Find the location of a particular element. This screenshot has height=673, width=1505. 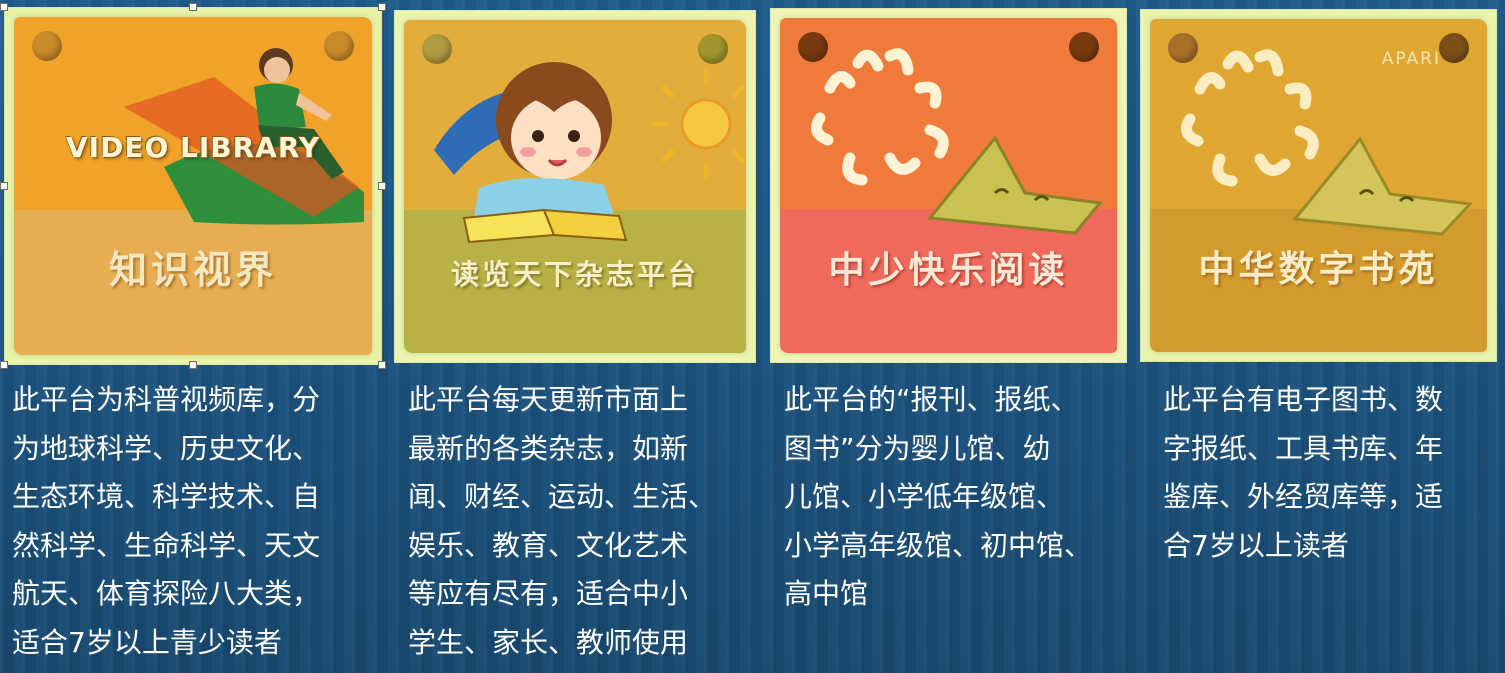

card-title: 中华数字书苑 is located at coordinates (1318, 270).